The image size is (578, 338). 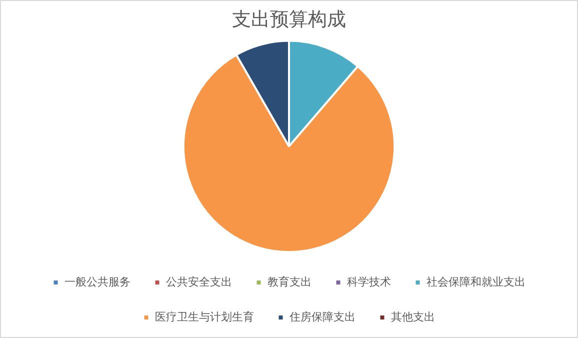 I want to click on chart-title: 支出预算构成, so click(x=289, y=19).